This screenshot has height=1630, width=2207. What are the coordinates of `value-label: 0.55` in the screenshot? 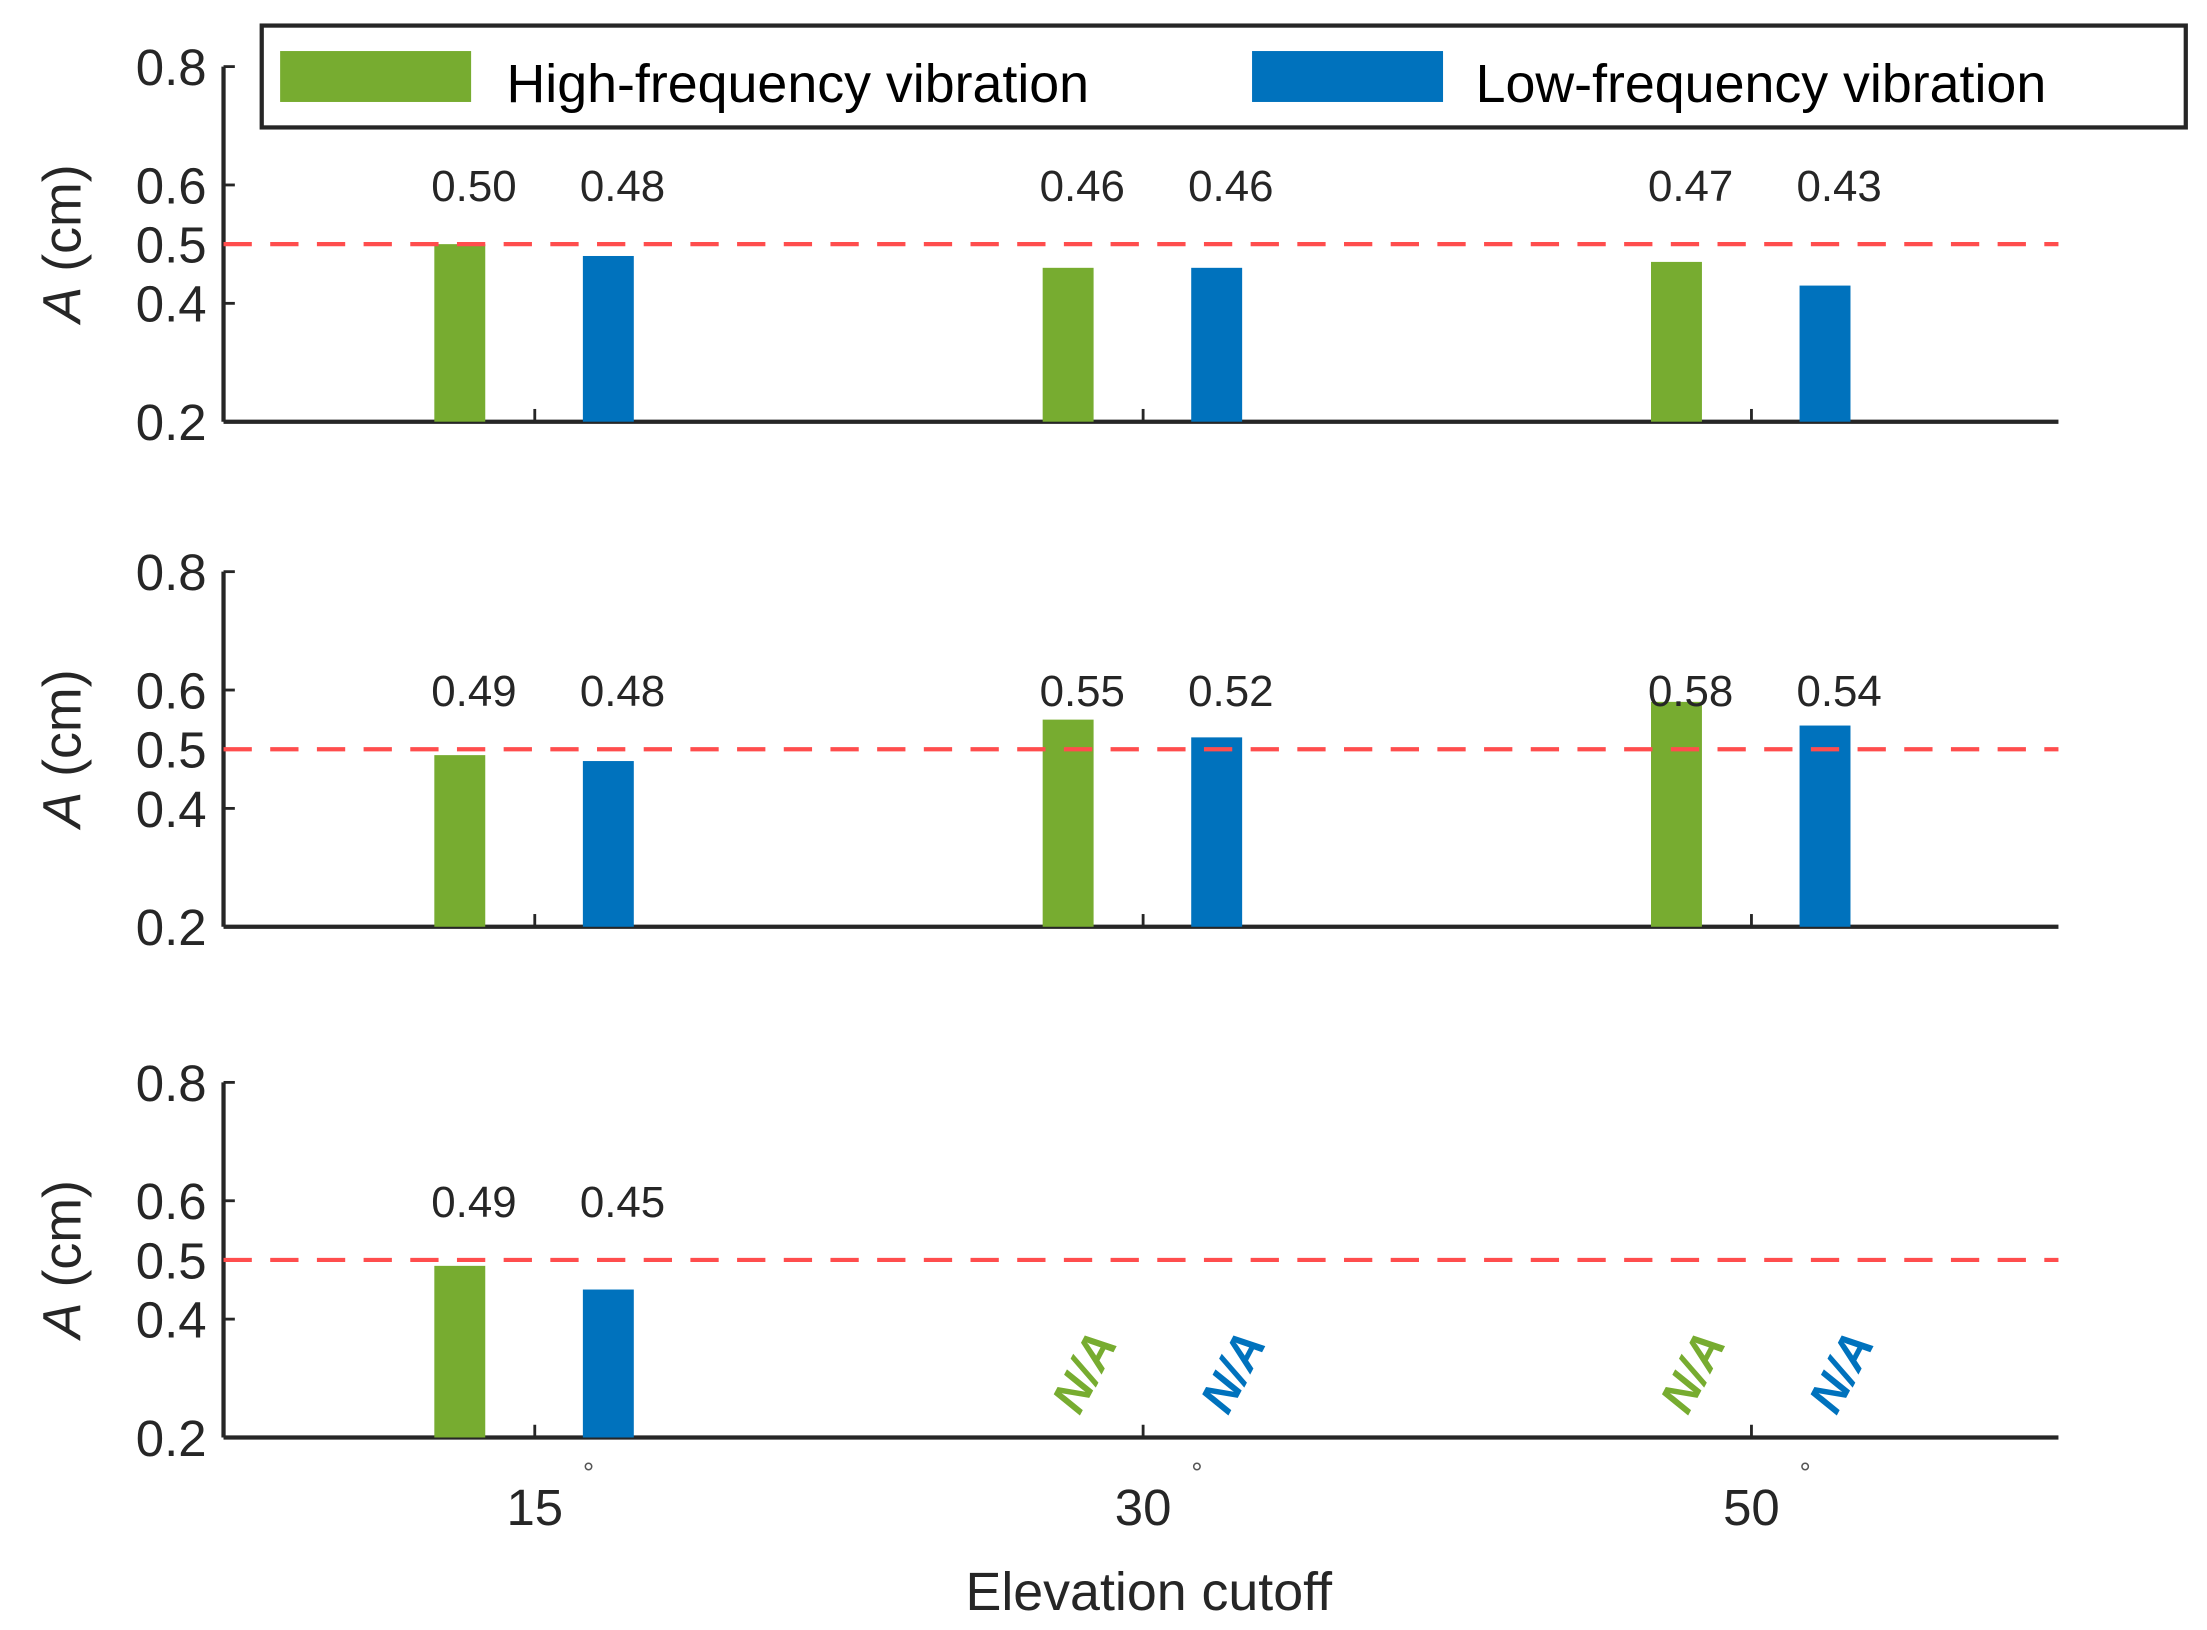 It's located at (1082, 691).